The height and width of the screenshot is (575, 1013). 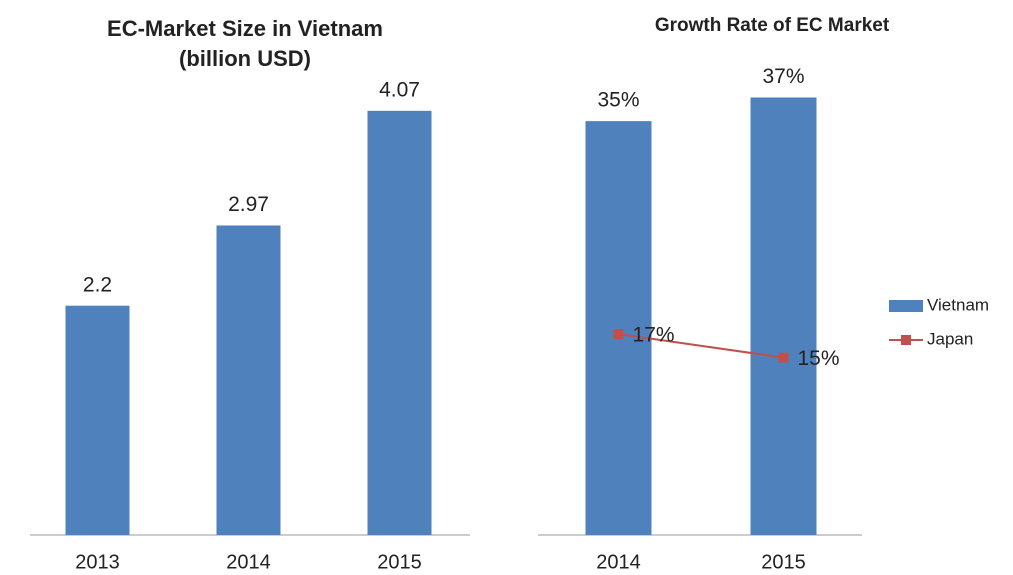 I want to click on x-tick-label: 2013, so click(x=97, y=562).